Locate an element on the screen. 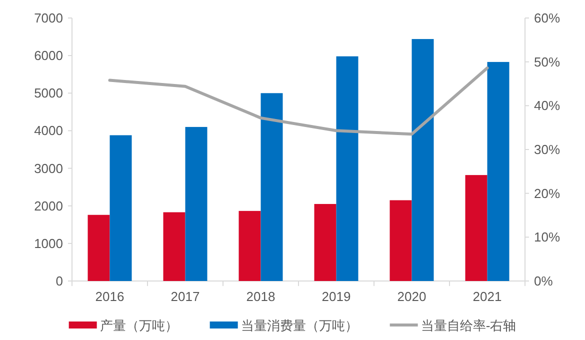 This screenshot has width=585, height=340. y2-tick-label: 40% is located at coordinates (547, 106).